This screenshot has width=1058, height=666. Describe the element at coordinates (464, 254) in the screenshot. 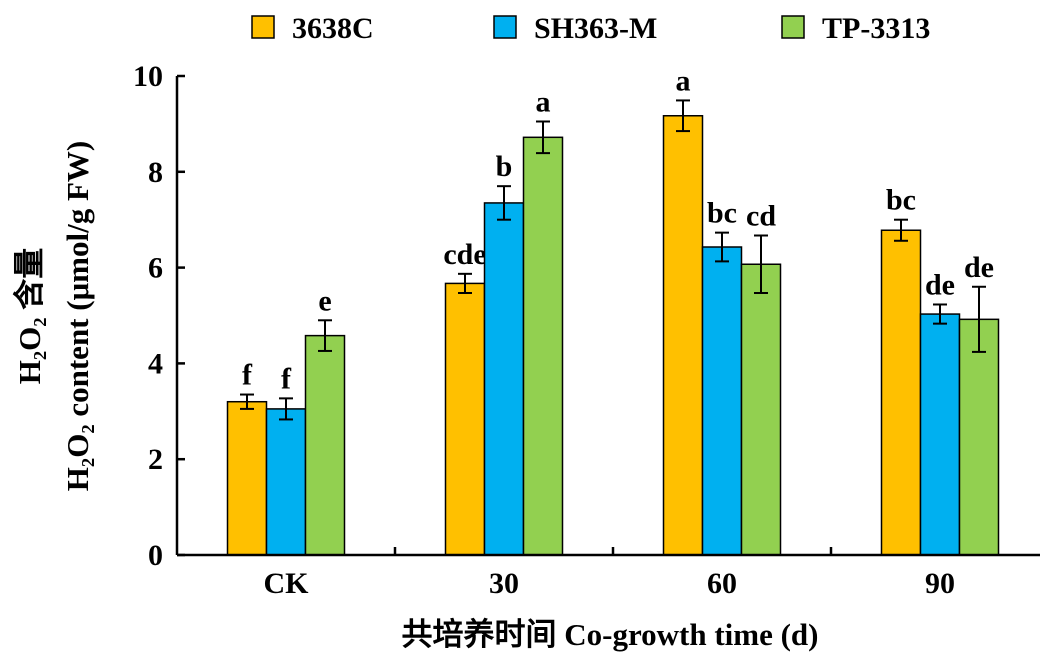

I see `sig-letter-3638C-30: cde` at that location.